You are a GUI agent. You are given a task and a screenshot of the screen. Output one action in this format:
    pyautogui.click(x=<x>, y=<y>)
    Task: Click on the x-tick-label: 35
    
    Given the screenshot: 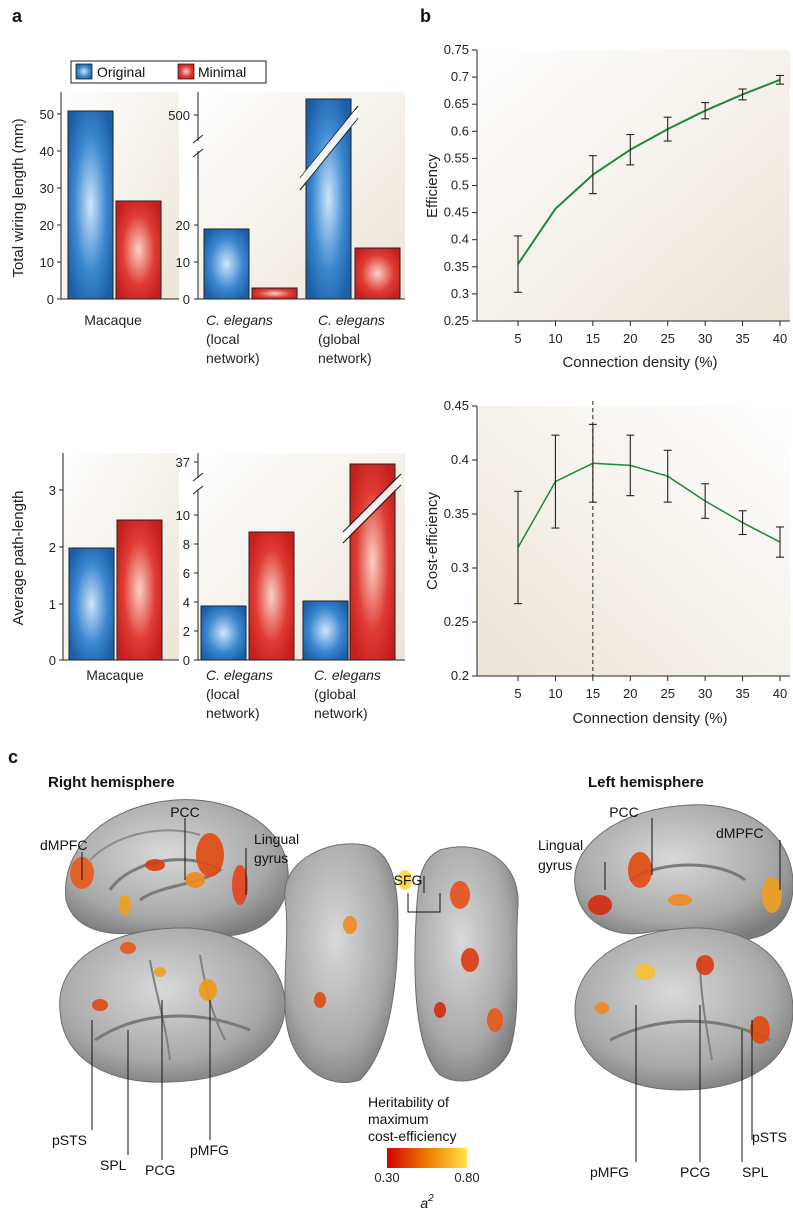 What is the action you would take?
    pyautogui.click(x=742, y=338)
    